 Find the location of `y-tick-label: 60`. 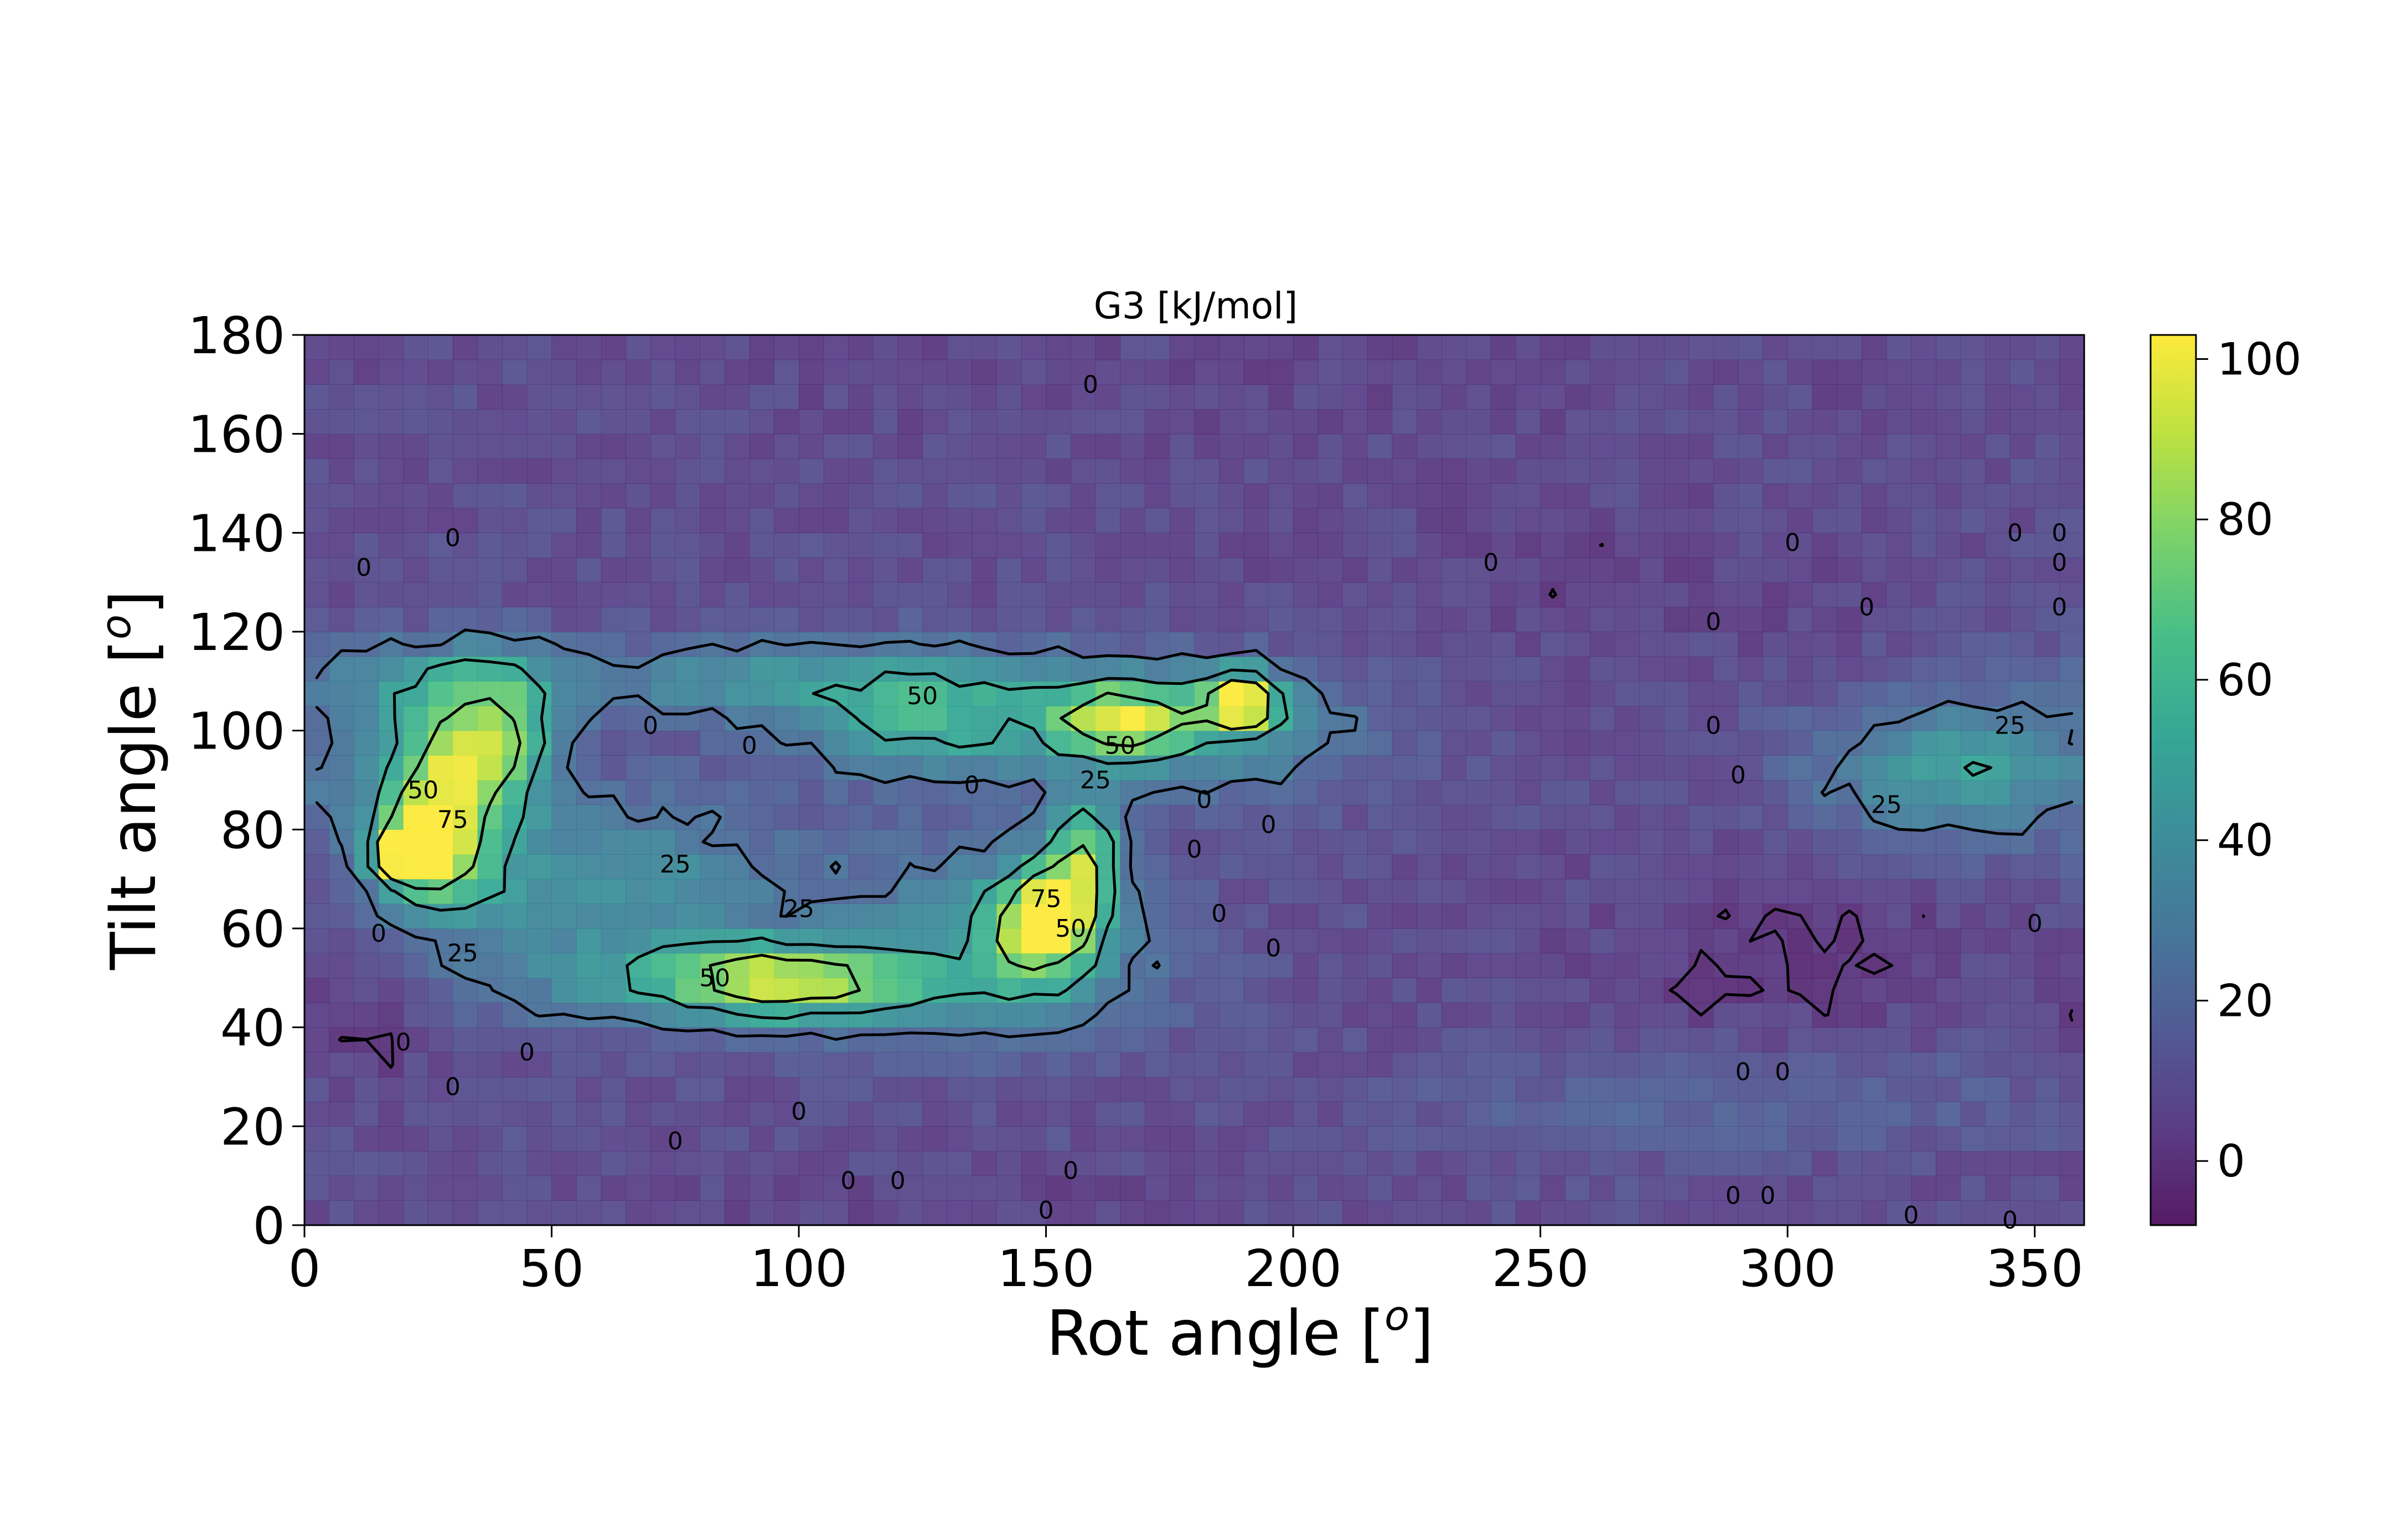

y-tick-label: 60 is located at coordinates (252, 929).